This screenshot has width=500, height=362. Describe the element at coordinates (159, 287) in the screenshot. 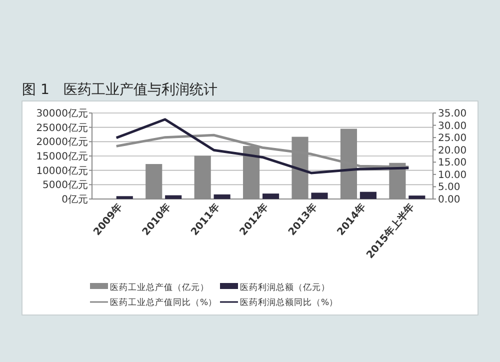

I see `legend-label: 医药工业总产值（亿元）` at that location.